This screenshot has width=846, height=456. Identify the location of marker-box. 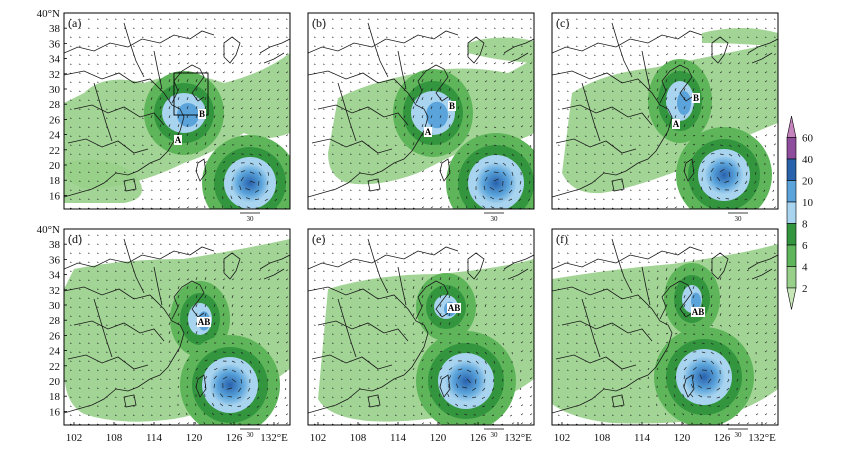
(676, 124).